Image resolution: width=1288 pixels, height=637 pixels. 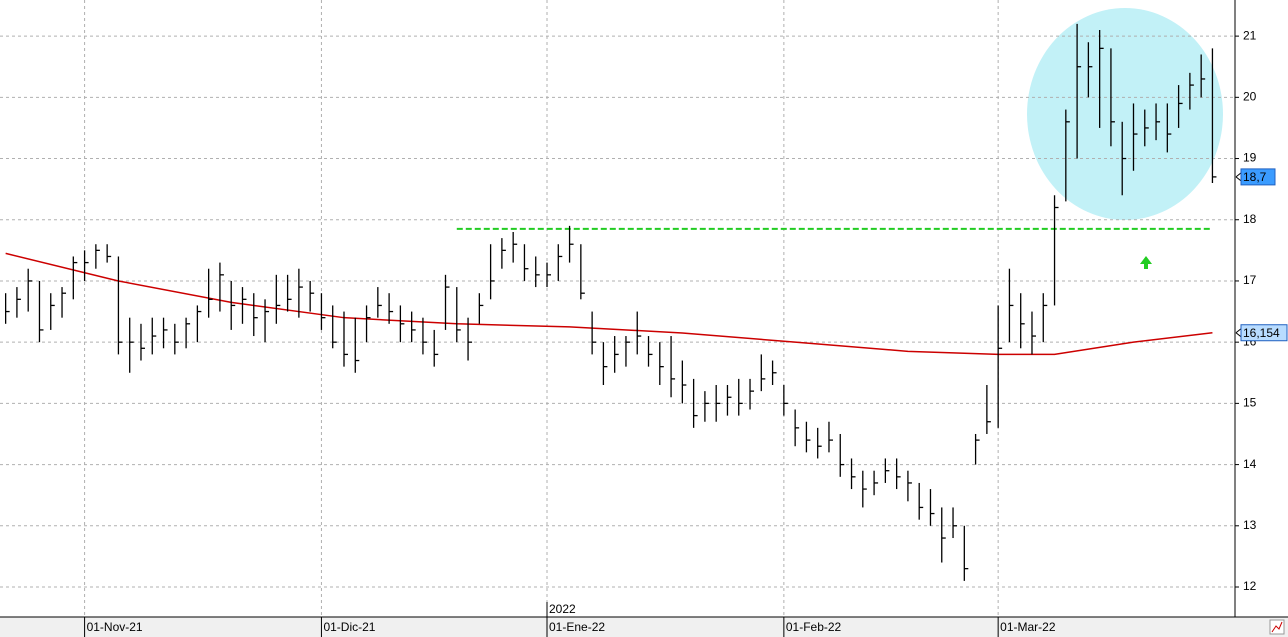 What do you see at coordinates (1250, 403) in the screenshot?
I see `y-tick-label: 15` at bounding box center [1250, 403].